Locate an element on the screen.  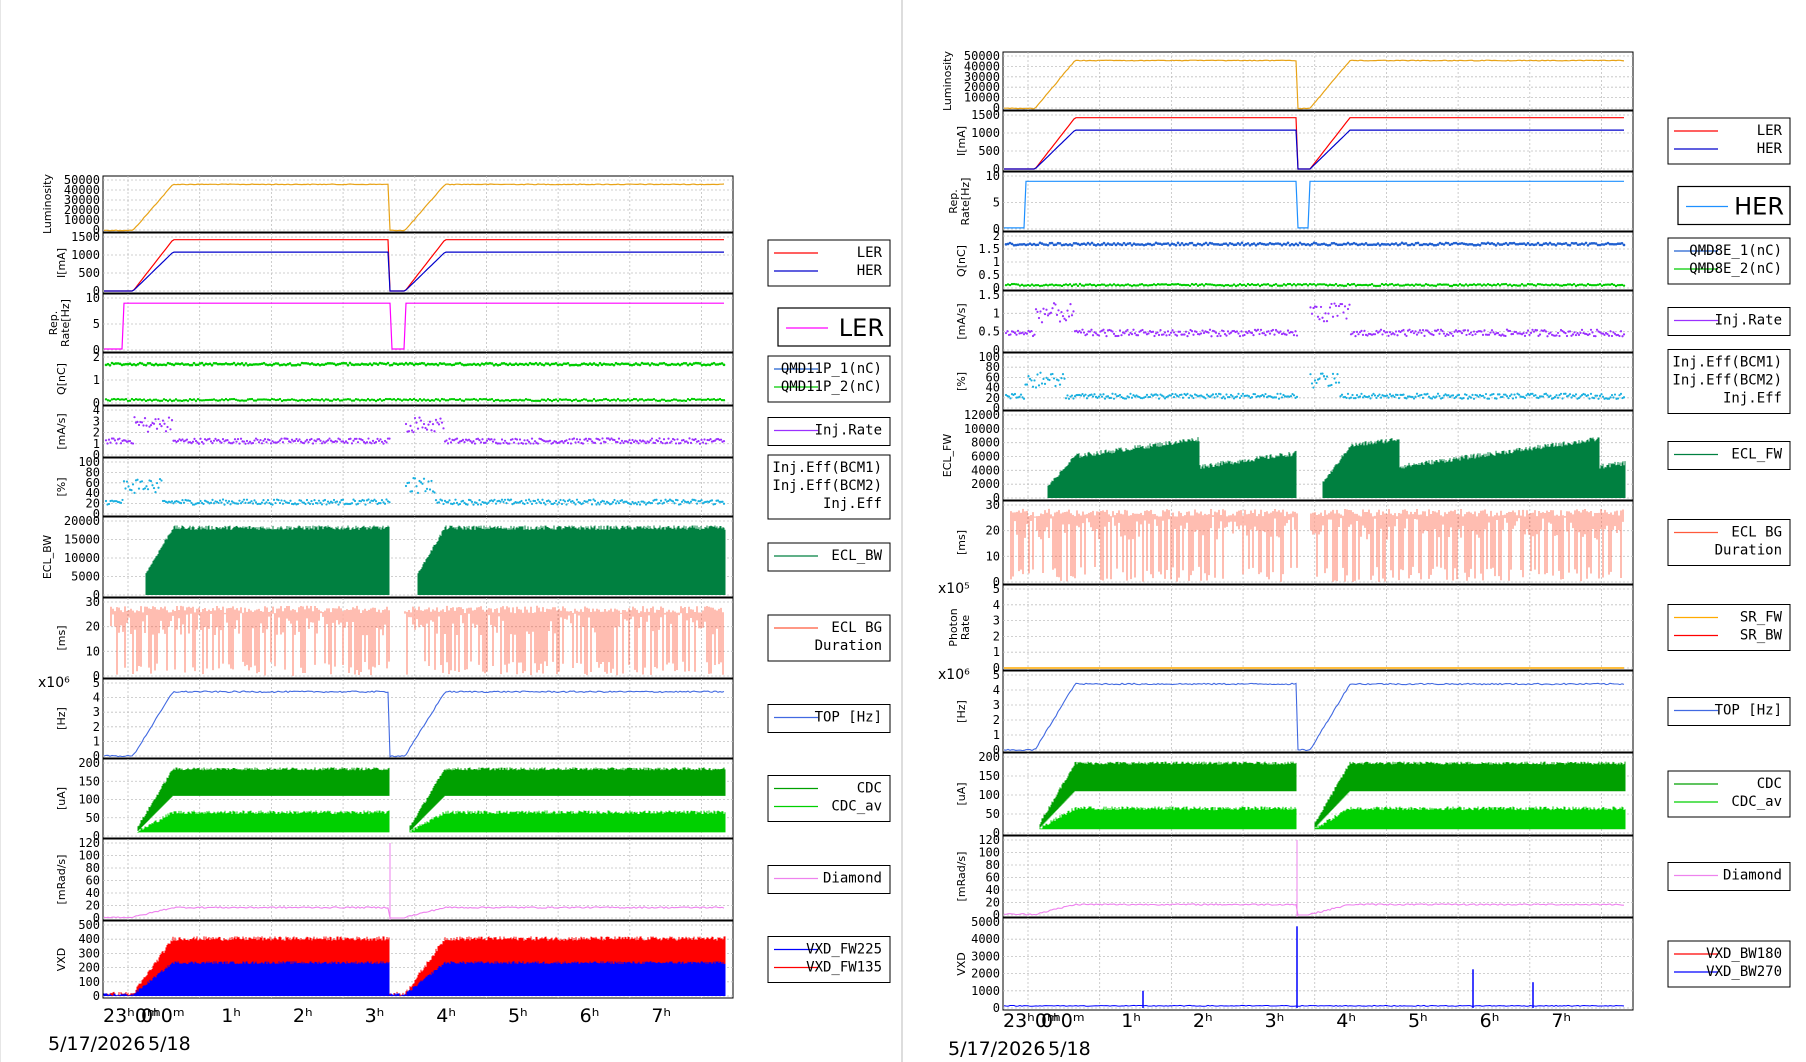
date-label: 5/17/2026 is located at coordinates (96, 1044).